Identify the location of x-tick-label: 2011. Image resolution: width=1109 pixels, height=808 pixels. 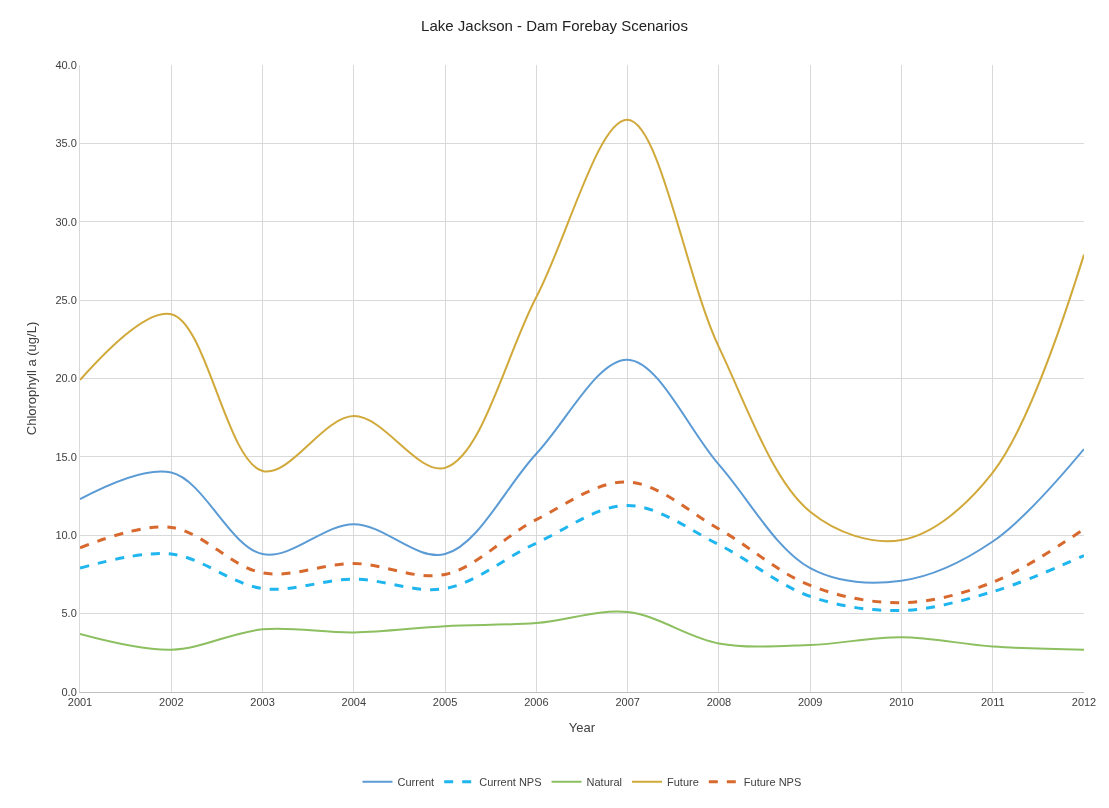
(992, 702).